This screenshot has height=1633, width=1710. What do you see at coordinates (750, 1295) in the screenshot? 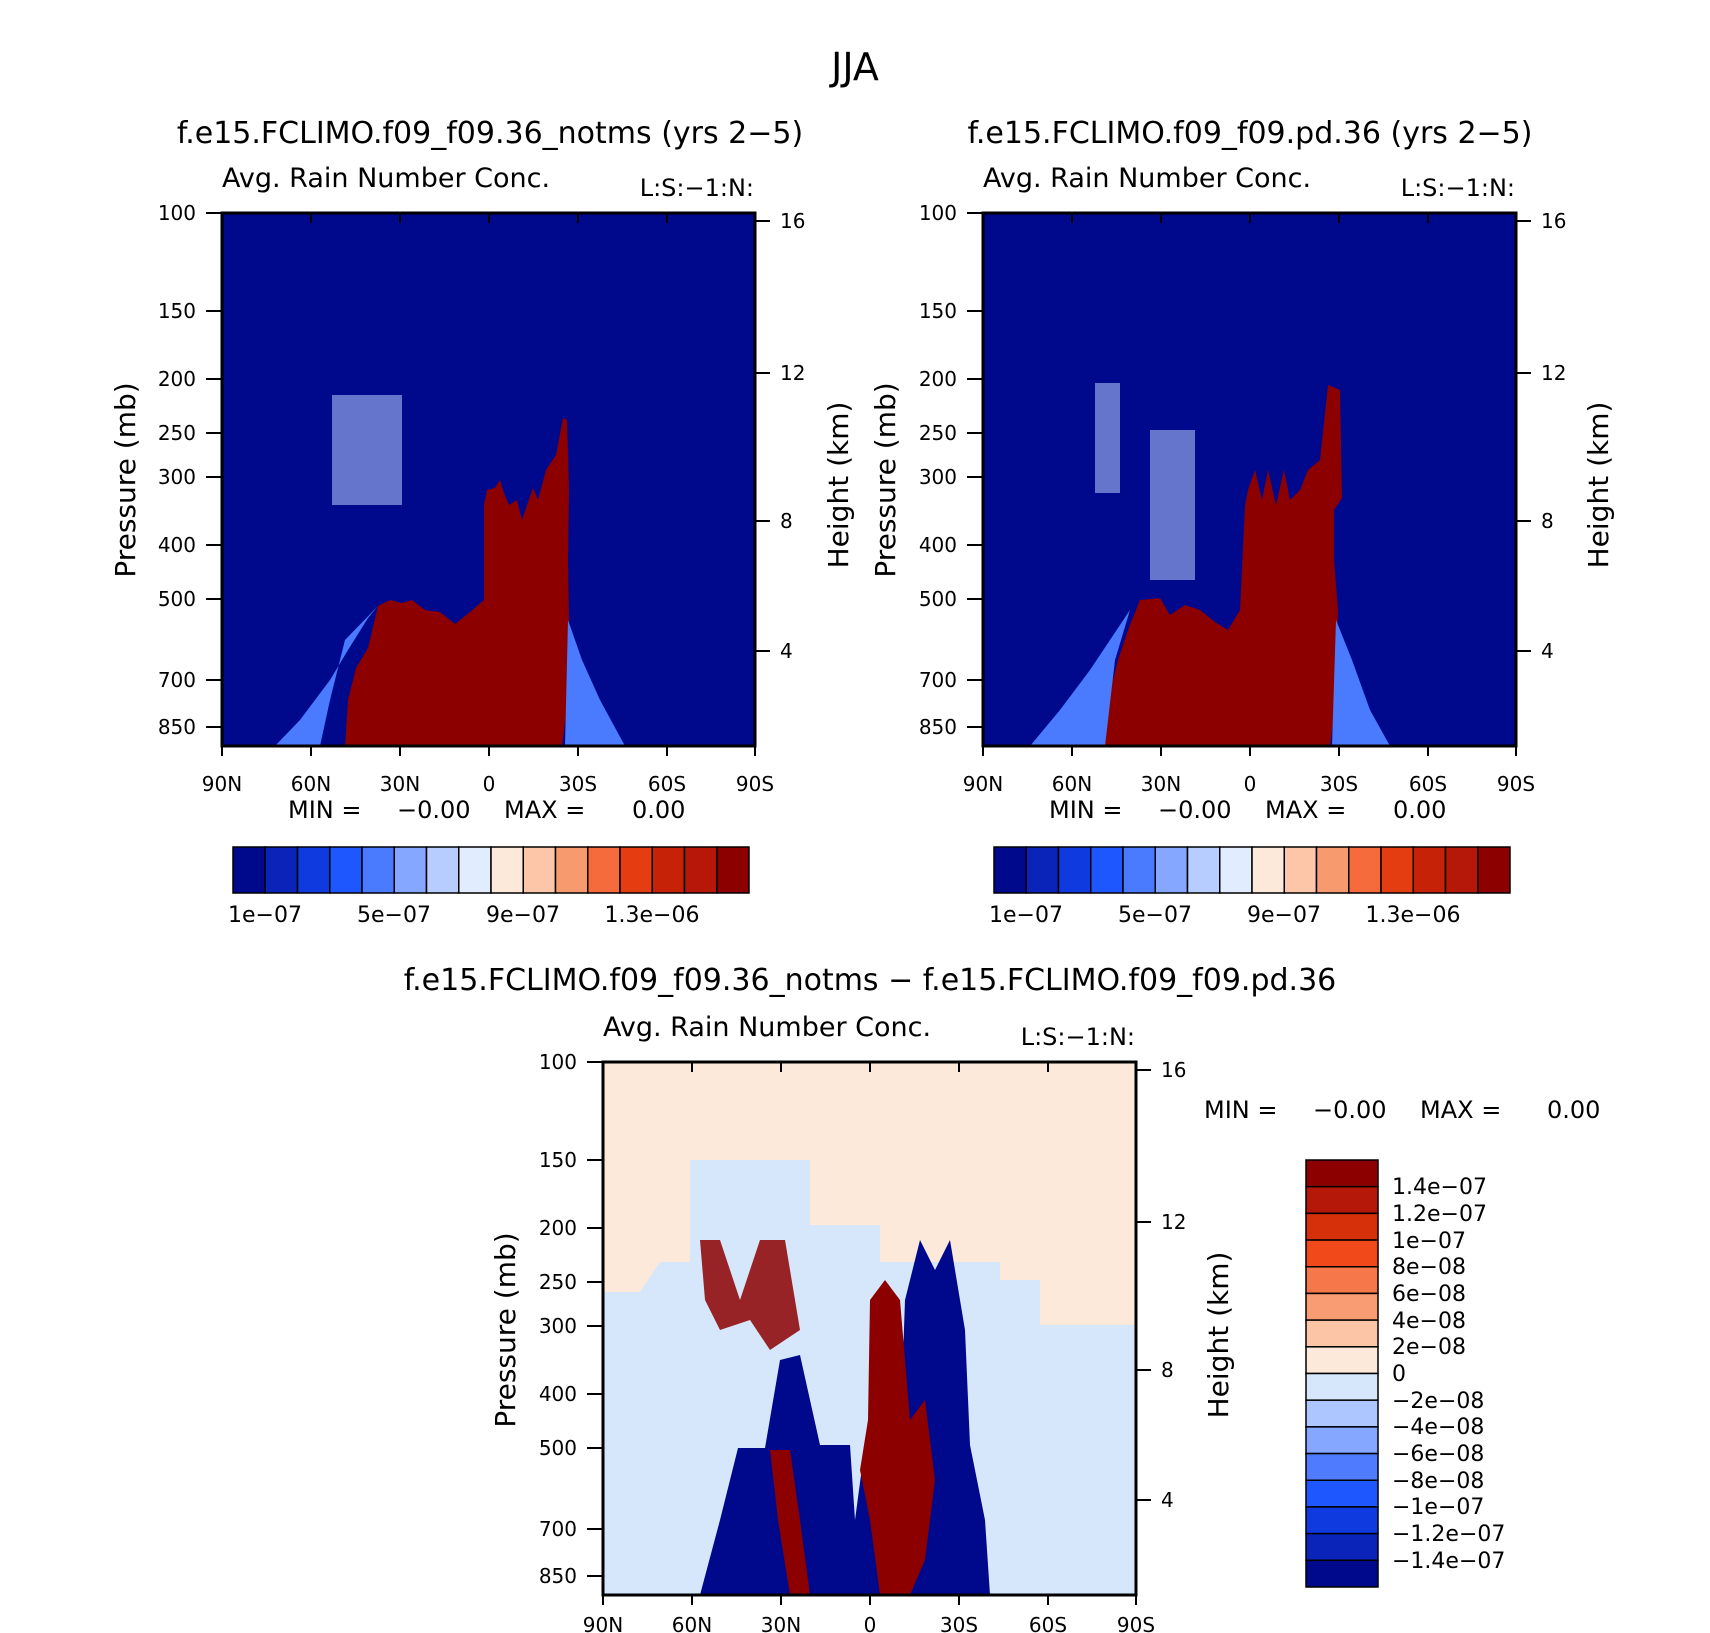
I see `upper-dipole-region` at bounding box center [750, 1295].